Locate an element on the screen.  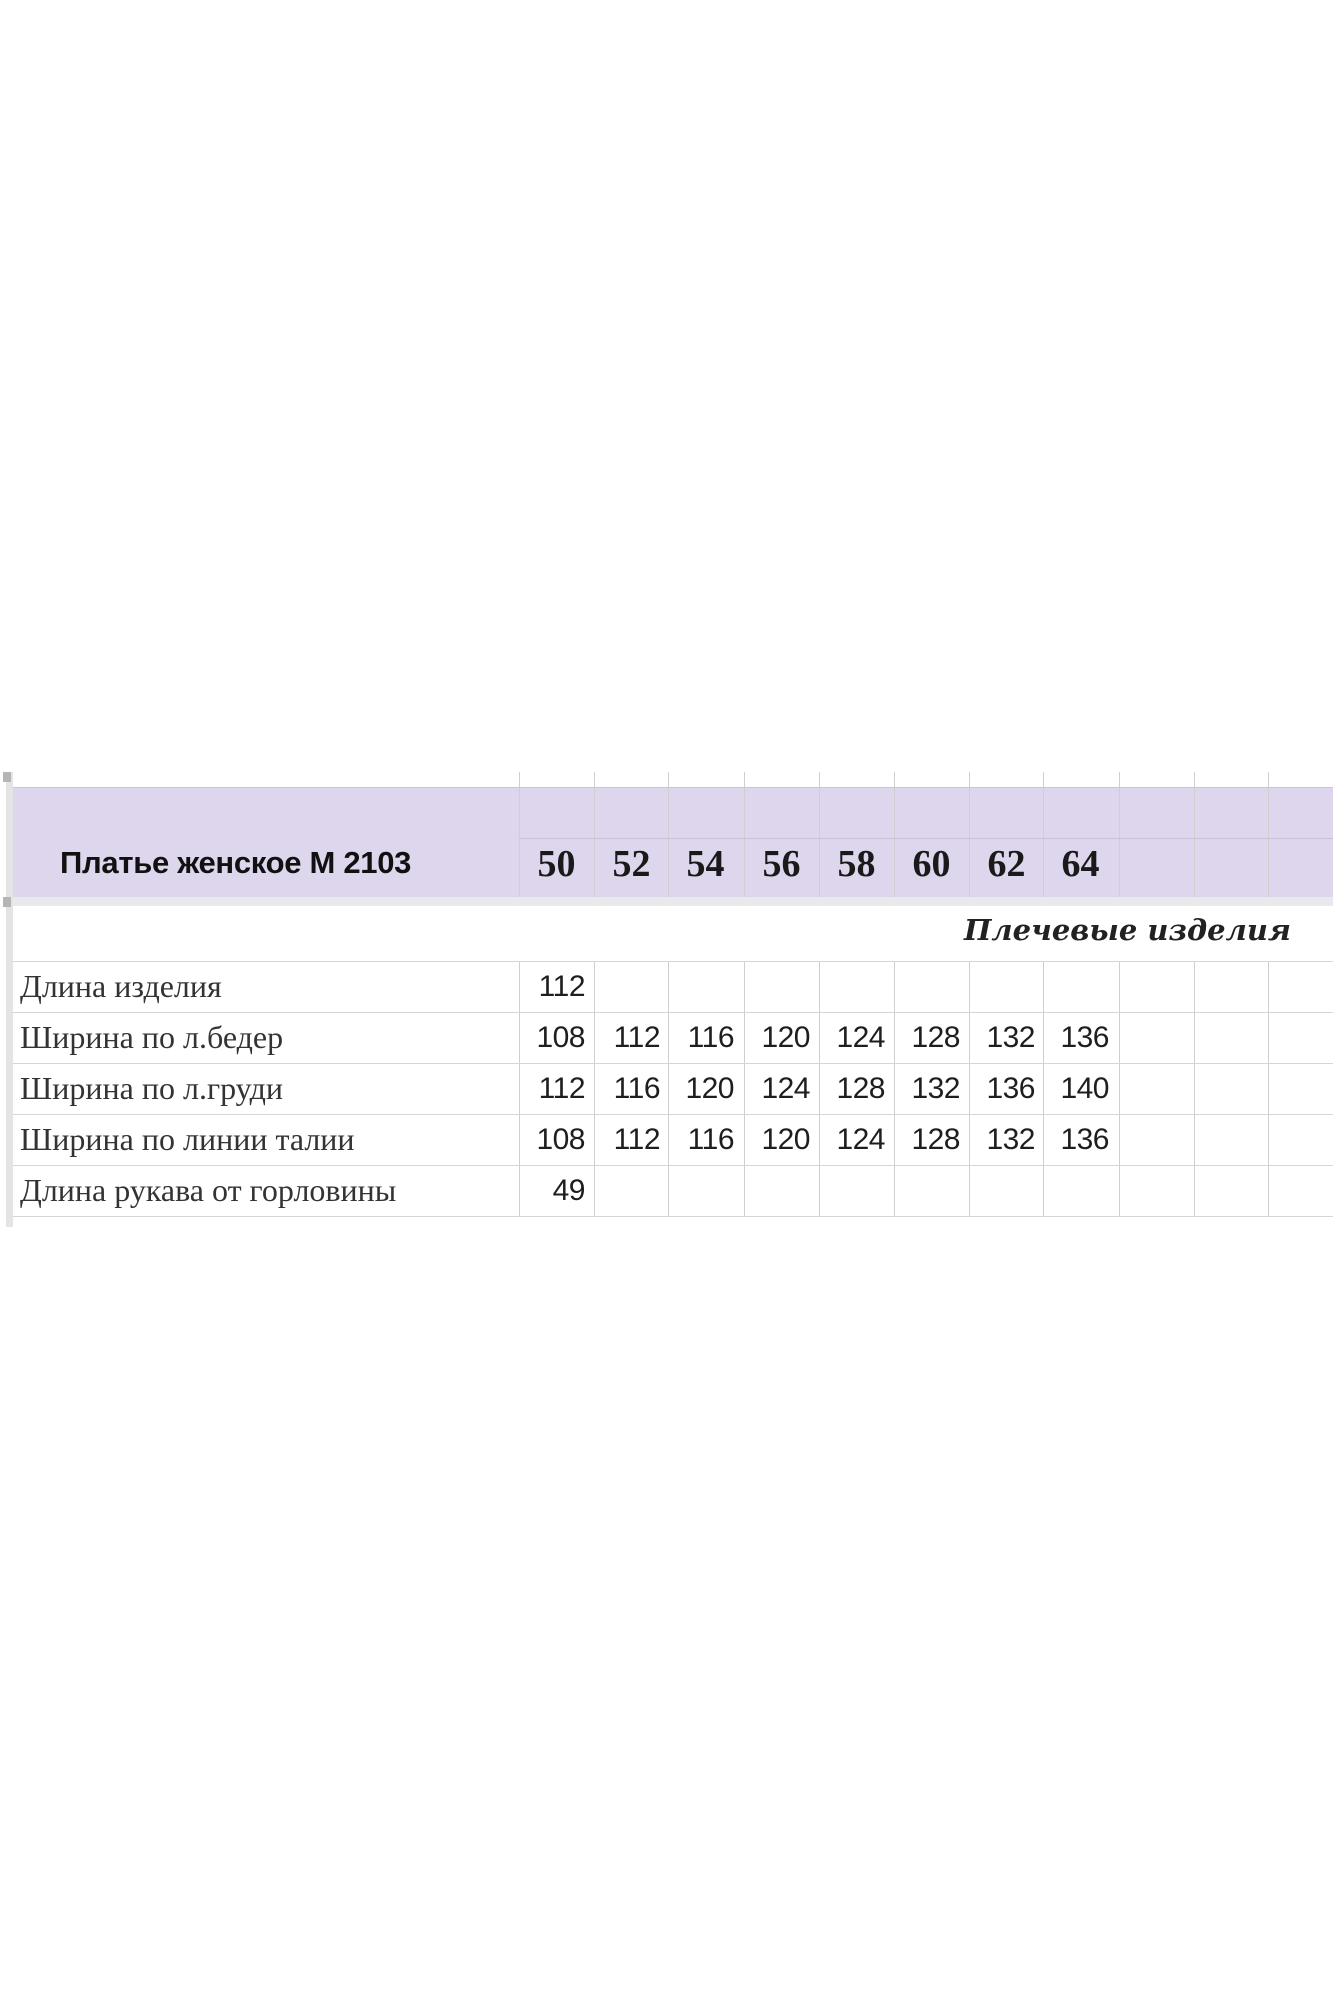
sheet-left-edge is located at coordinates (9, 999).